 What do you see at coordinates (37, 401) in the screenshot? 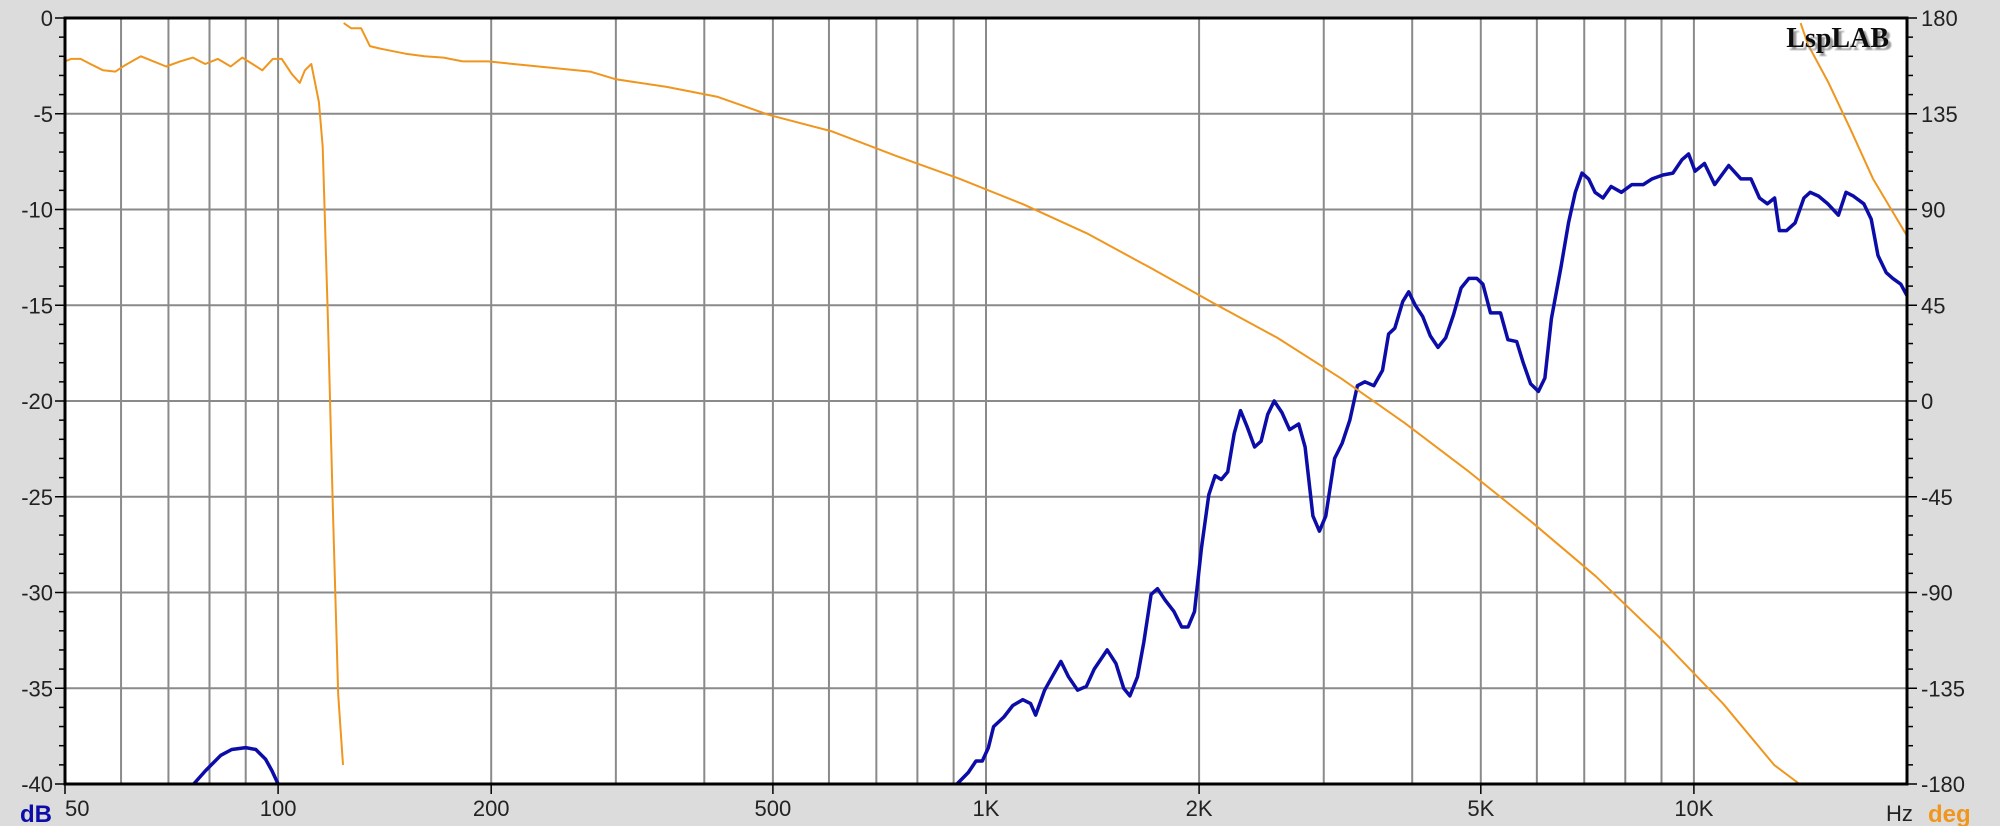
I see `left-tick-label: -20` at bounding box center [37, 401].